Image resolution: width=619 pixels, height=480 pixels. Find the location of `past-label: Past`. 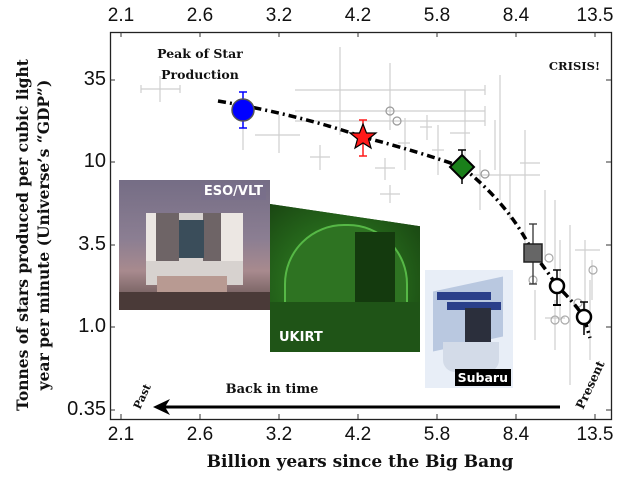

past-label: Past is located at coordinates (142, 396).